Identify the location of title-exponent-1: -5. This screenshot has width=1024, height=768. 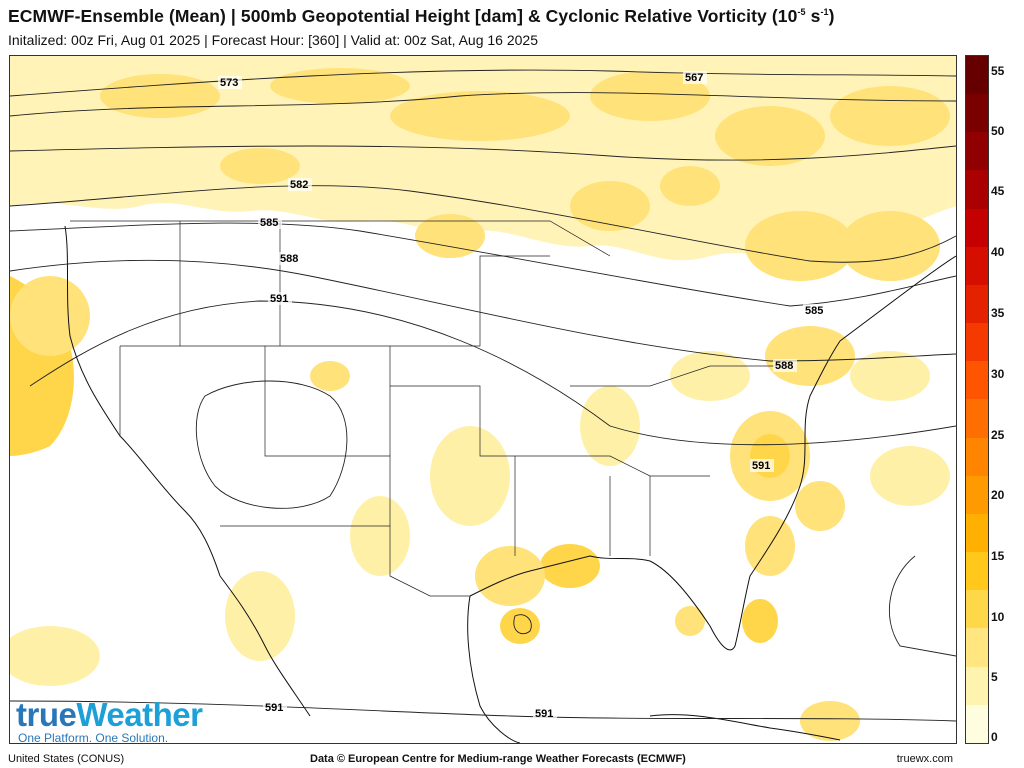
(801, 12).